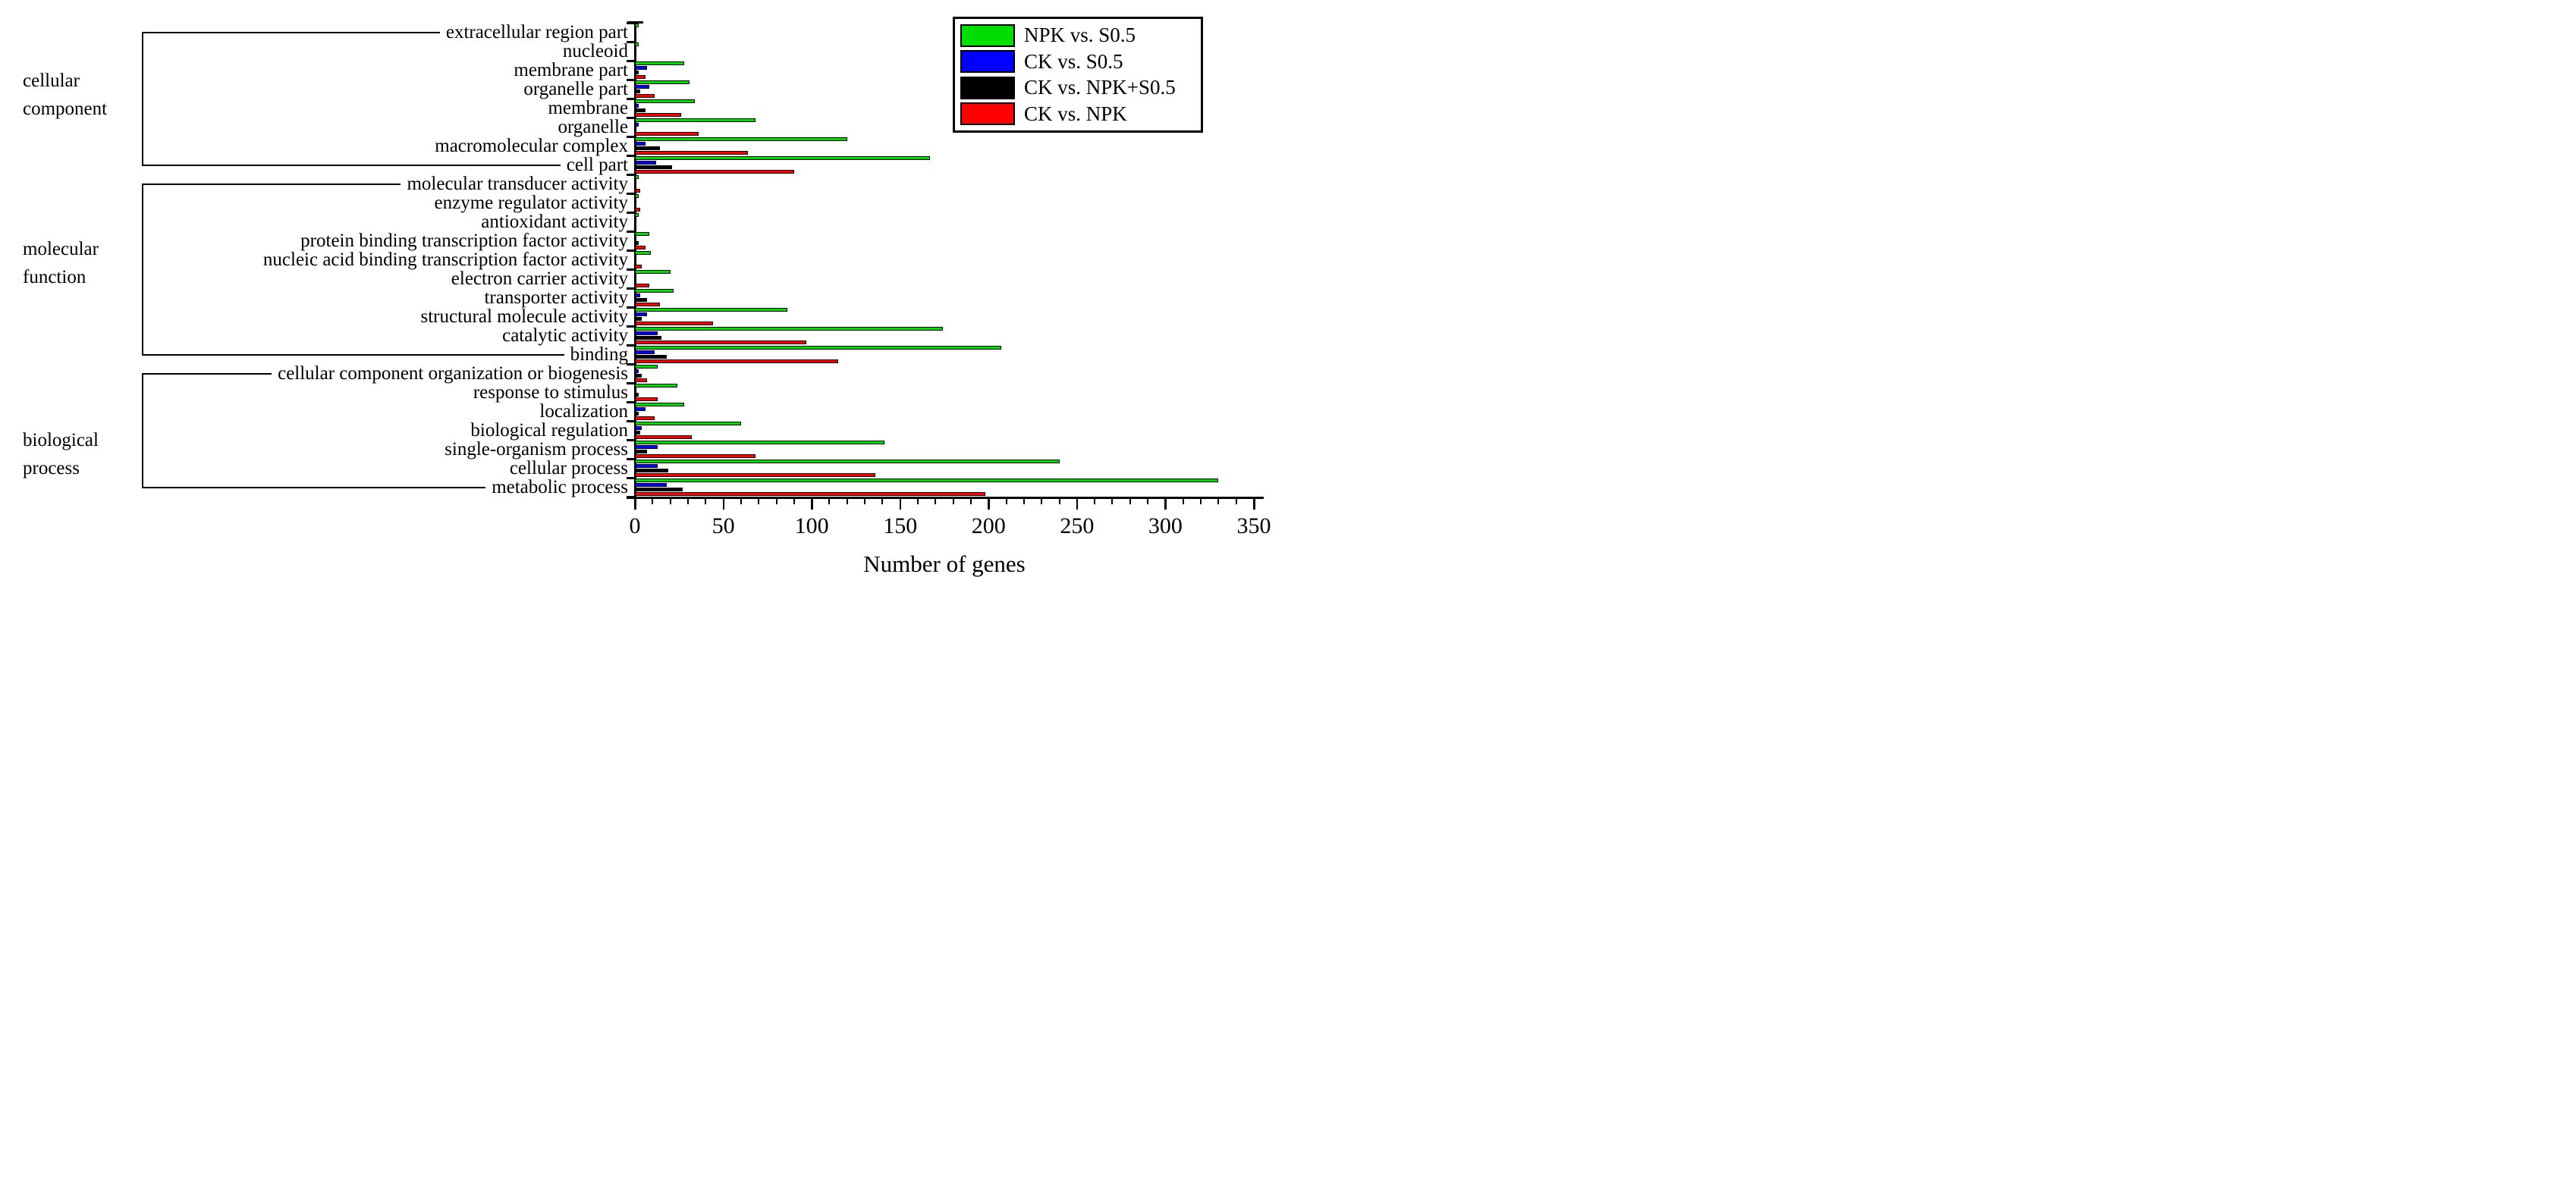 The image size is (2576, 1186). What do you see at coordinates (597, 165) in the screenshot?
I see `category-label-text: cell part` at bounding box center [597, 165].